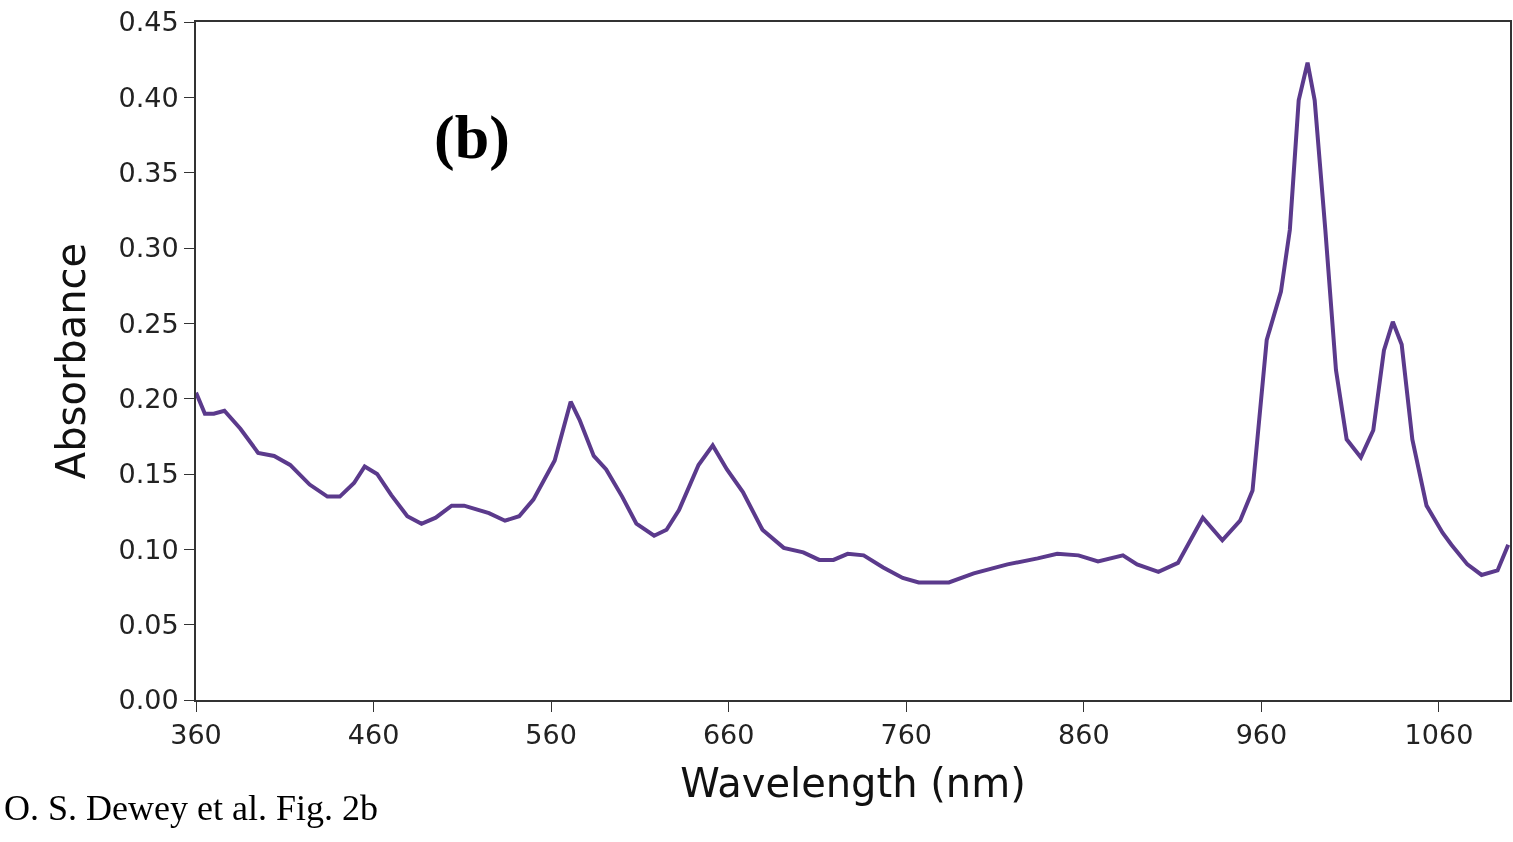  What do you see at coordinates (1439, 735) in the screenshot?
I see `x-tick-label: 1060` at bounding box center [1439, 735].